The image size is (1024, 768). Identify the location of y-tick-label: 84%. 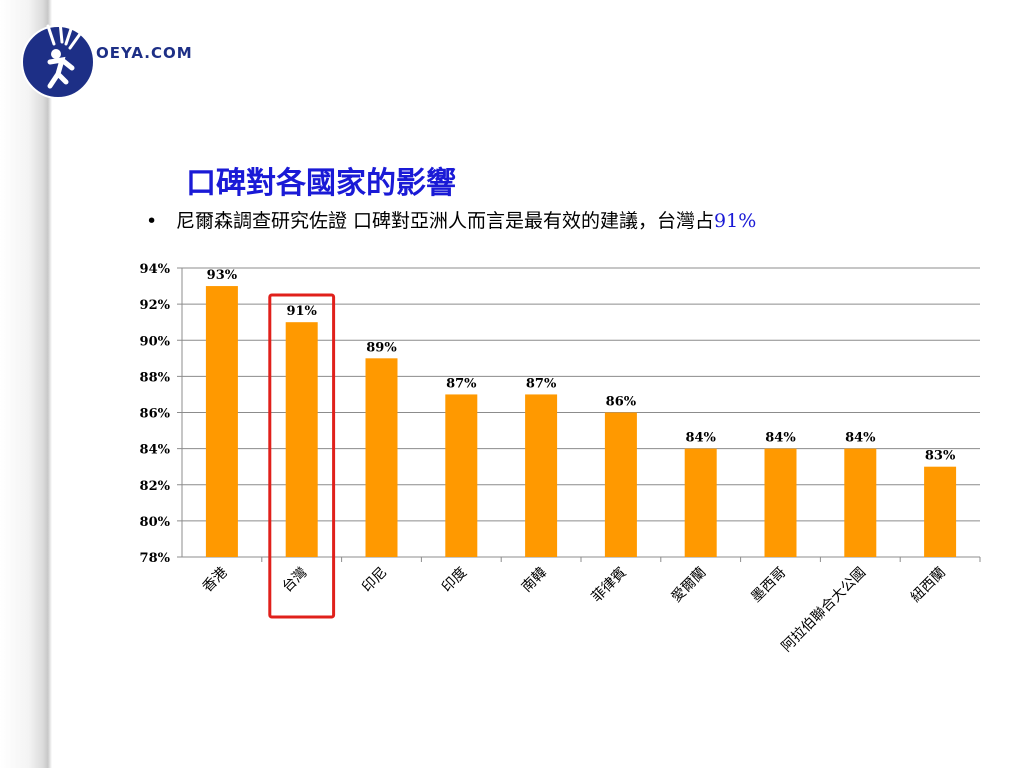
(155, 450).